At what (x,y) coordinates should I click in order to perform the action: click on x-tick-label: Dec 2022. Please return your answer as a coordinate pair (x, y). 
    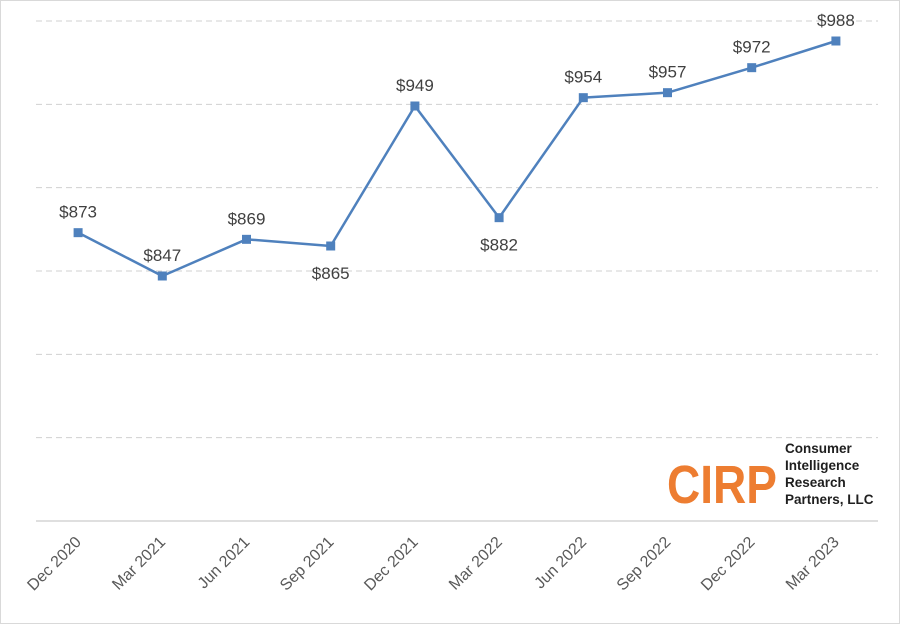
    Looking at the image, I should click on (728, 564).